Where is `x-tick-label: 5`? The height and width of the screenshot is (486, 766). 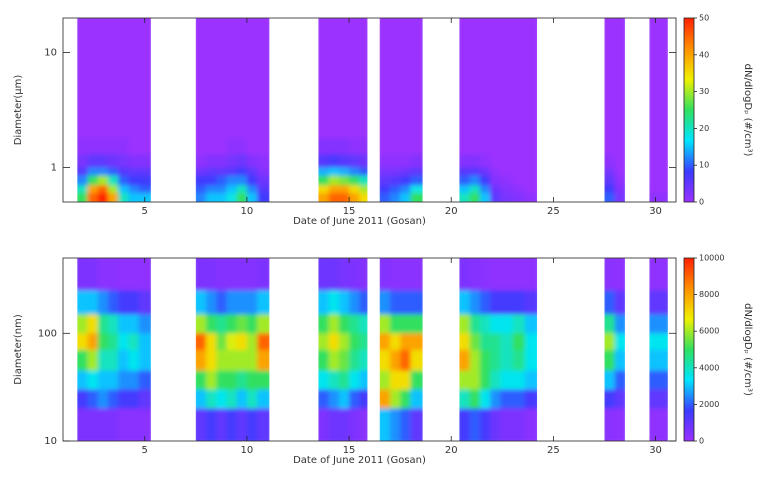 x-tick-label: 5 is located at coordinates (145, 211).